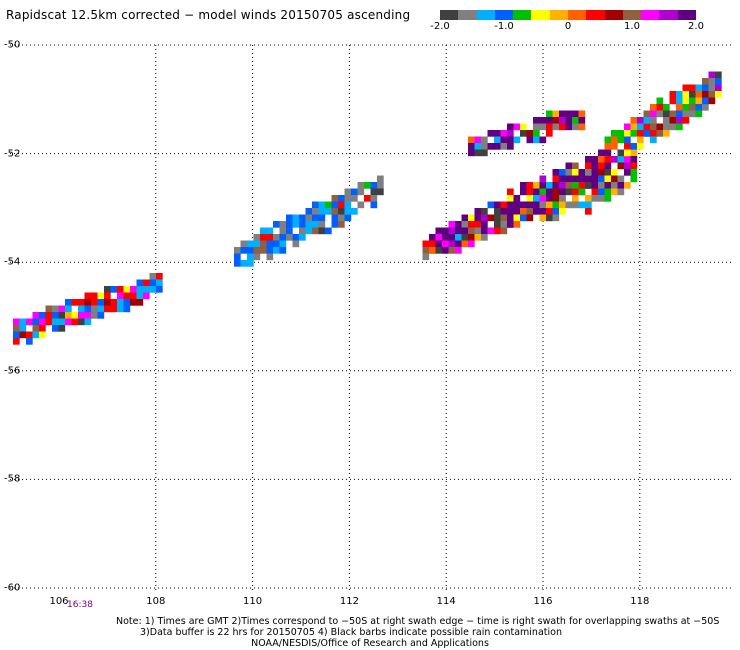 The height and width of the screenshot is (650, 740). What do you see at coordinates (12, 262) in the screenshot?
I see `latitude-label: -54` at bounding box center [12, 262].